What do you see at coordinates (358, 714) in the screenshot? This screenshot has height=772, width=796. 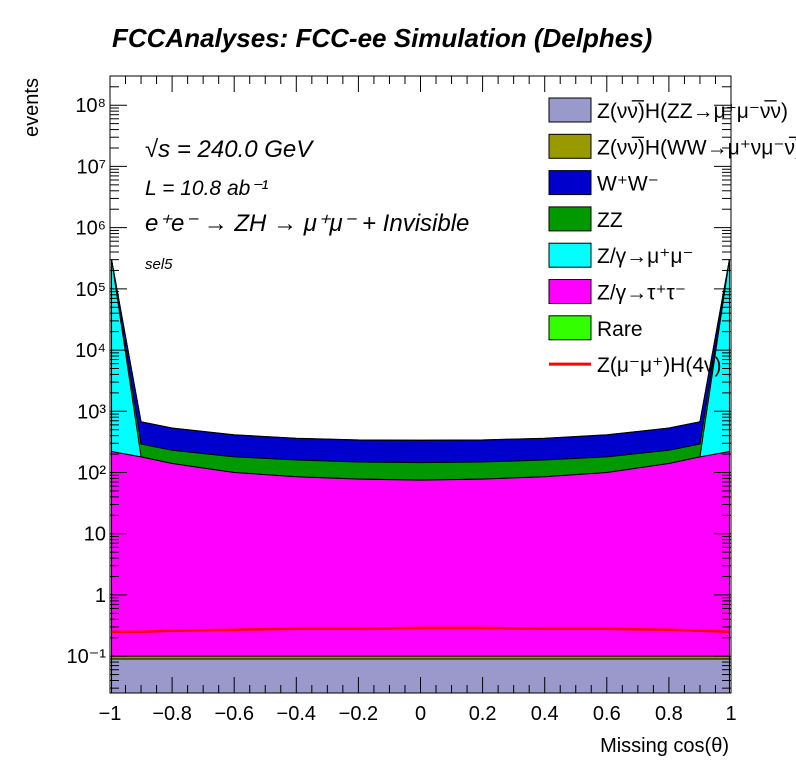 I see `x-tick-label: −0.2` at bounding box center [358, 714].